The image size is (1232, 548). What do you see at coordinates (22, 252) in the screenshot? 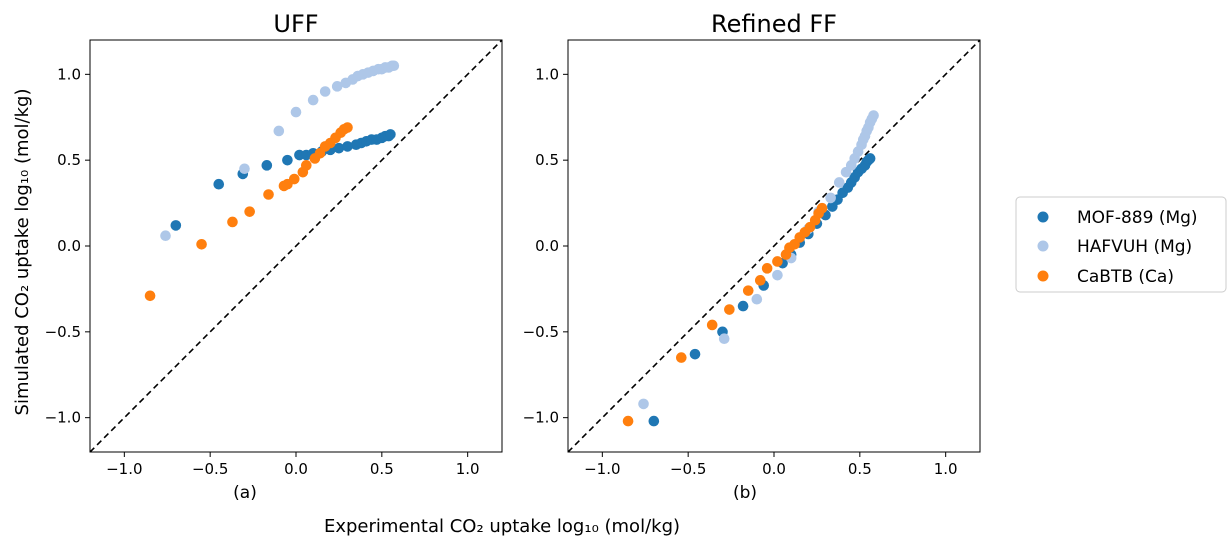
I see `y-axis-label: Simulated CO₂ uptake log₁₀ (mol/kg)` at bounding box center [22, 252].